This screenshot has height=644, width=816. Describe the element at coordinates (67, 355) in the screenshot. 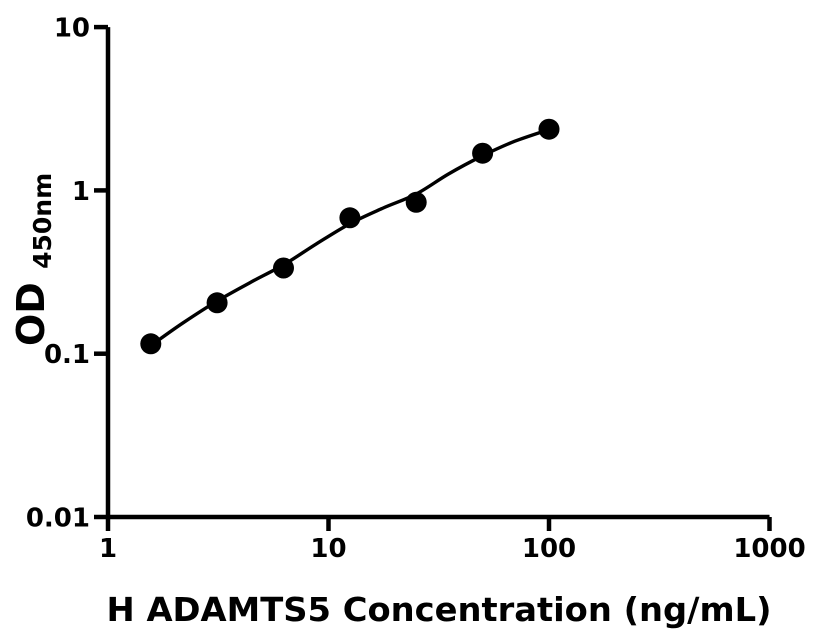

I see `y-tick-label: 0.1` at that location.